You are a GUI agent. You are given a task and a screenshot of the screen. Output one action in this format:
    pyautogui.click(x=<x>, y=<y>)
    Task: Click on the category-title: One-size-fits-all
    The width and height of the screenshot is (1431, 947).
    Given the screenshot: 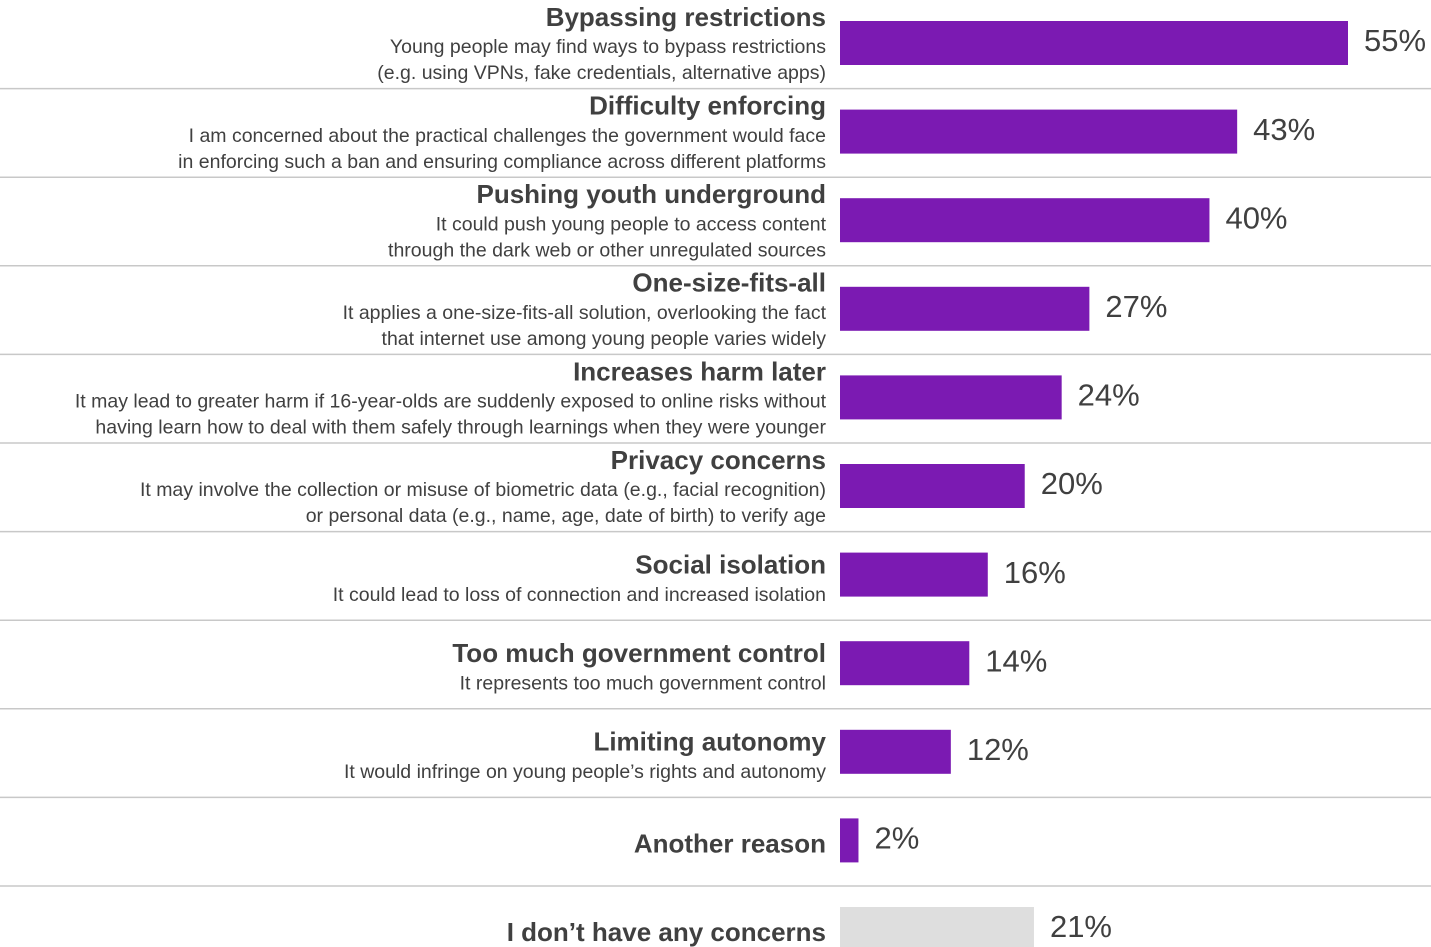 What is the action you would take?
    pyautogui.click(x=729, y=283)
    